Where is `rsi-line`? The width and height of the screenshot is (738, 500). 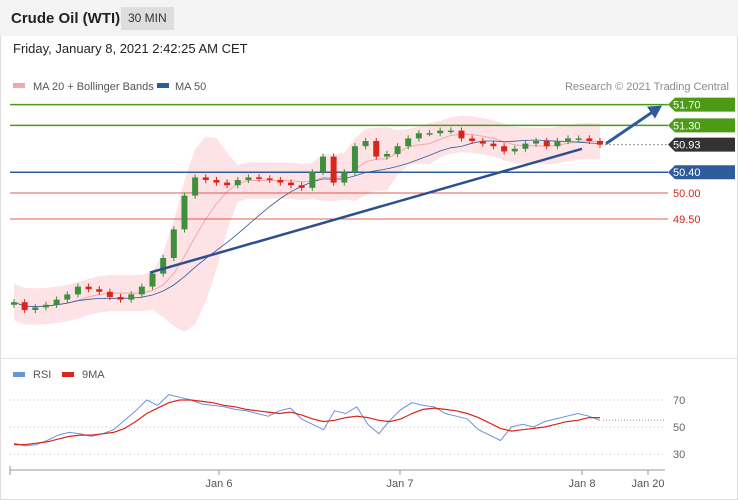 rsi-line is located at coordinates (307, 420).